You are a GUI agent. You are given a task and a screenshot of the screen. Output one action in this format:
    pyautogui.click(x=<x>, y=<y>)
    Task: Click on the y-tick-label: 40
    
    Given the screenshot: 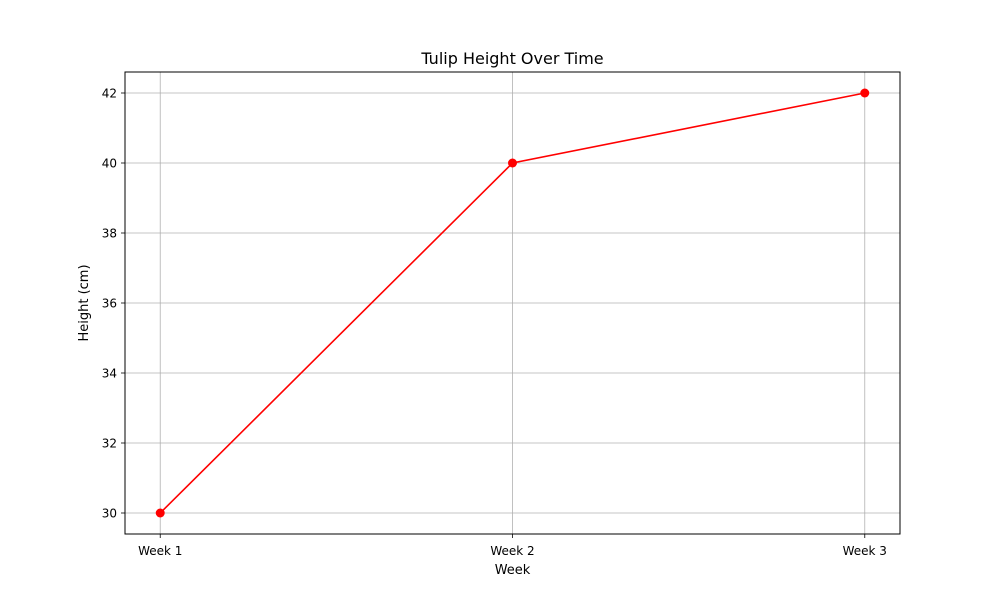 What is the action you would take?
    pyautogui.click(x=109, y=164)
    